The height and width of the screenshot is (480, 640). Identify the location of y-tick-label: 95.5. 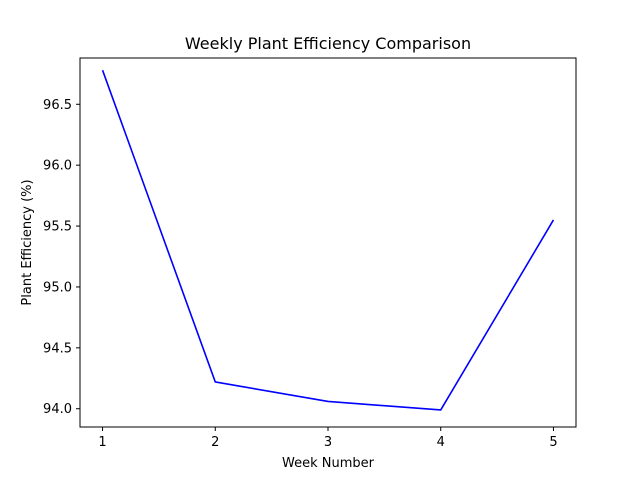
(57, 227).